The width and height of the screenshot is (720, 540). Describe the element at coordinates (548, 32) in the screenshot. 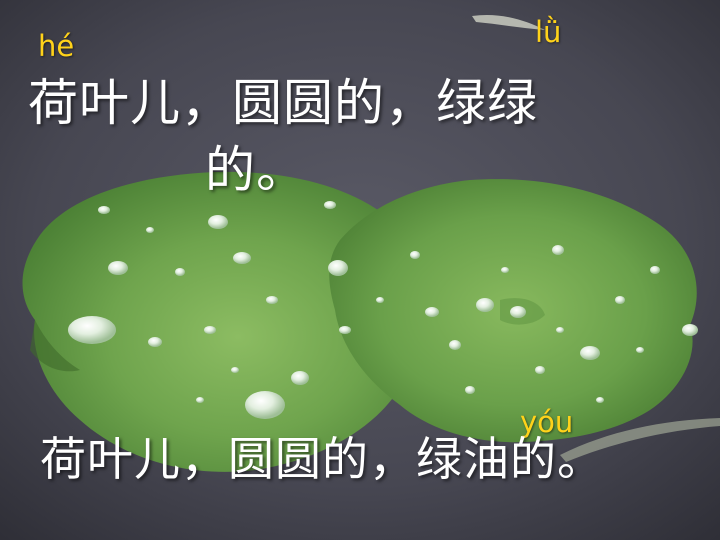

I see `pinyin-lu: lǜ` at that location.